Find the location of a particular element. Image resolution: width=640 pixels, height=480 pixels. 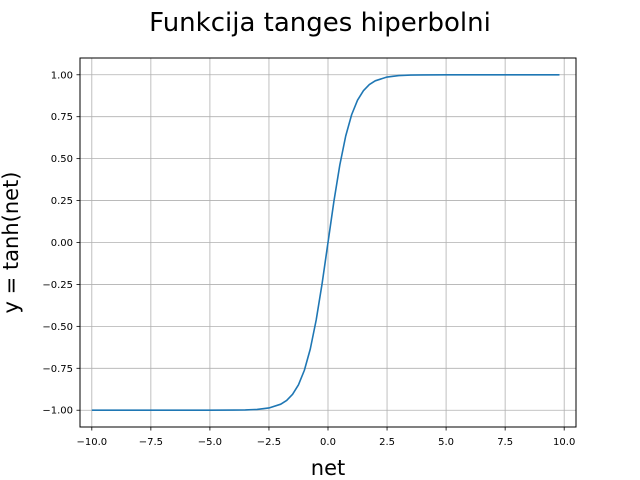

y-tick-label: 1.00 is located at coordinates (62, 75).